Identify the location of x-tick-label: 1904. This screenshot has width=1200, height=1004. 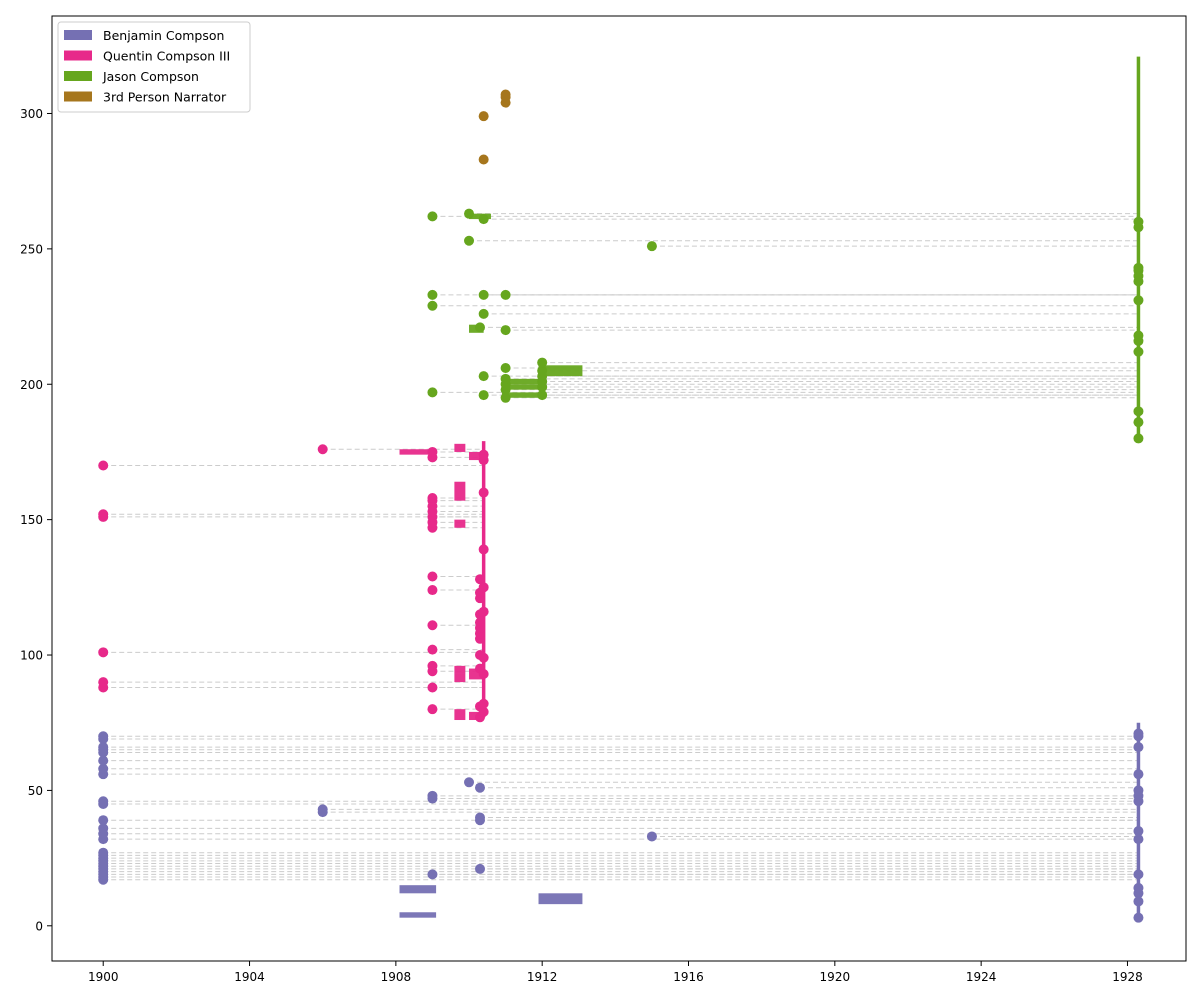
(249, 977).